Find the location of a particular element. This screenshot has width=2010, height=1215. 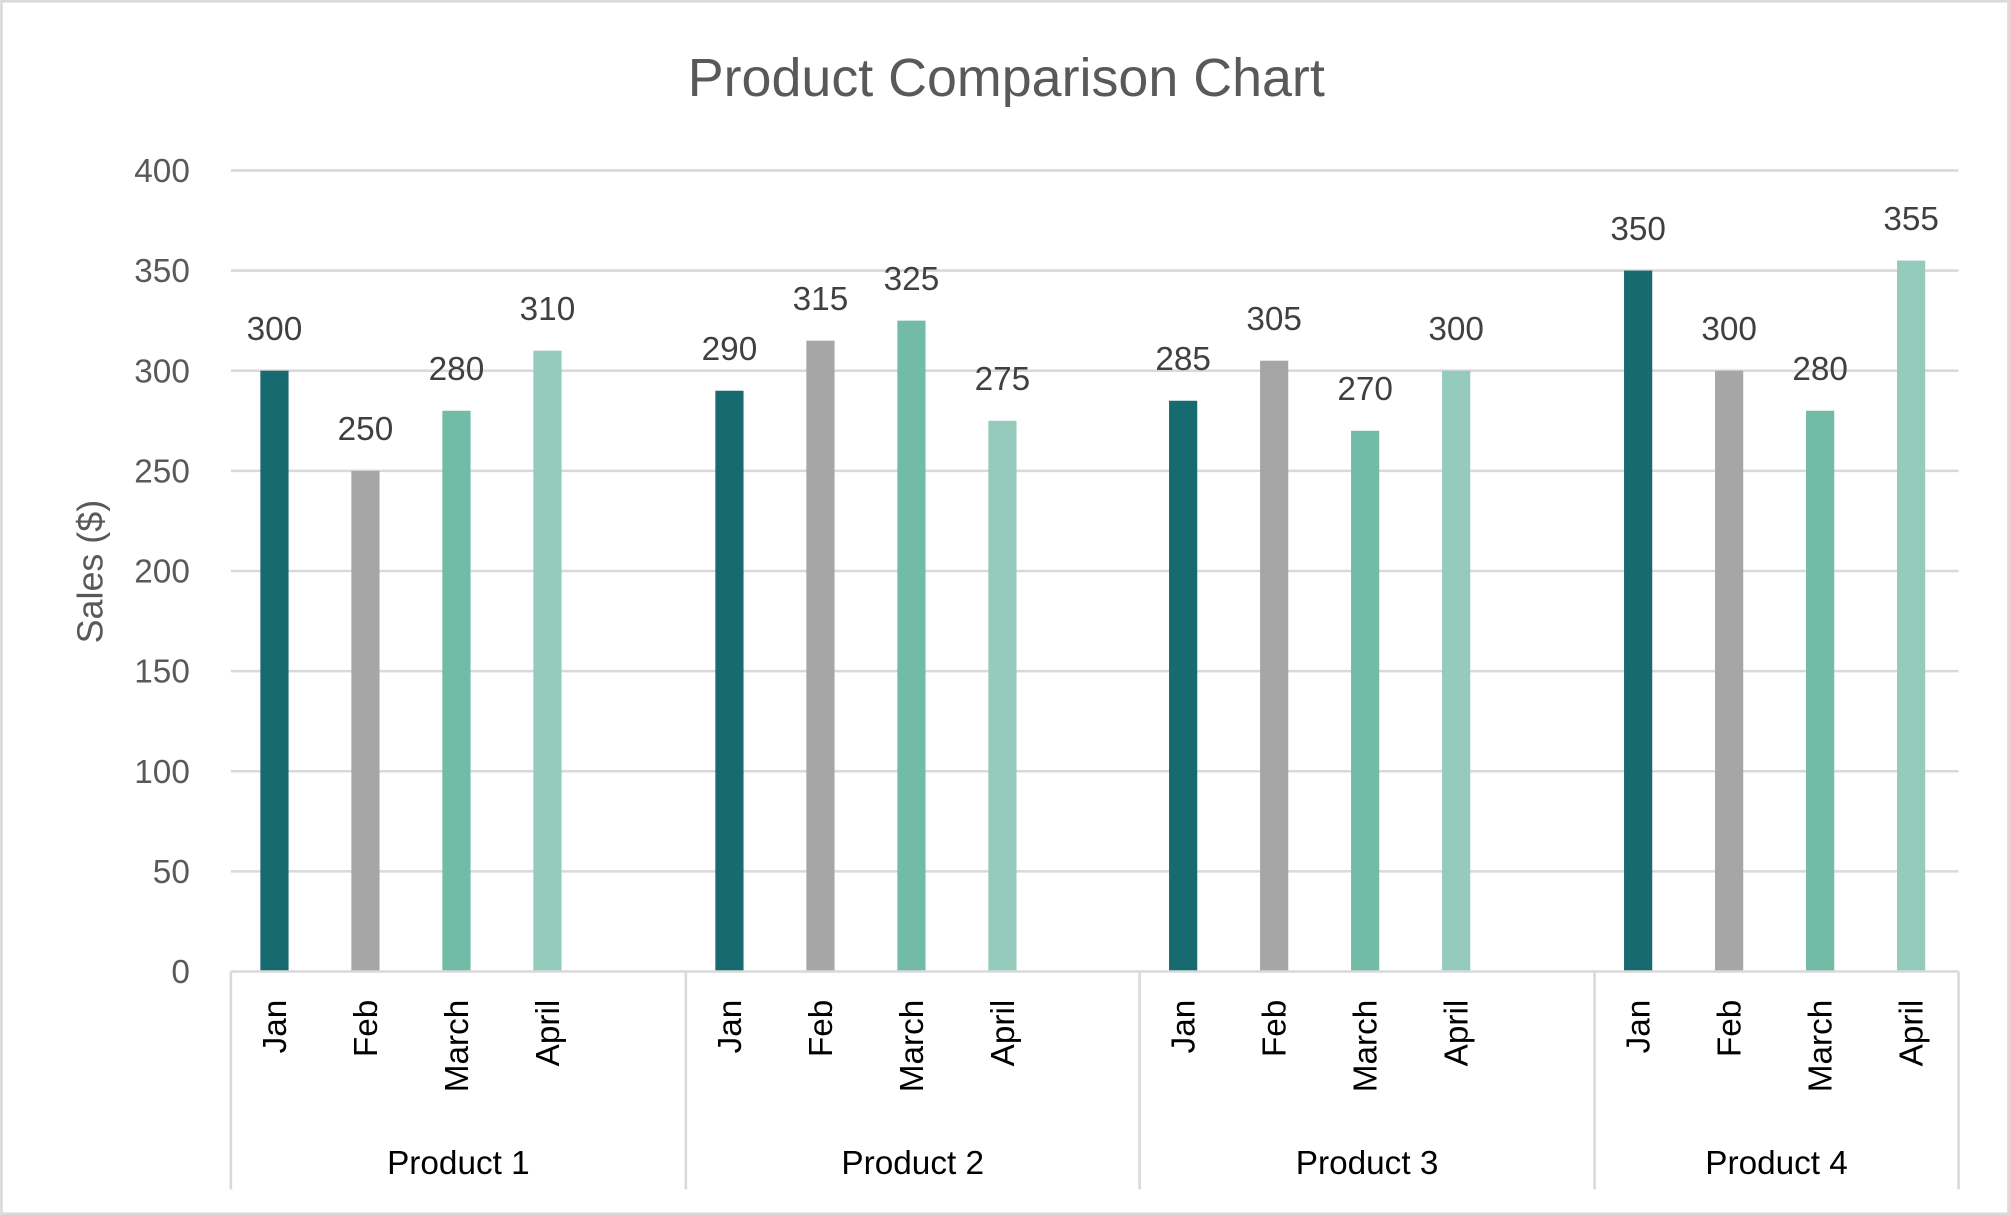

bar-product-3-jan is located at coordinates (1183, 686).